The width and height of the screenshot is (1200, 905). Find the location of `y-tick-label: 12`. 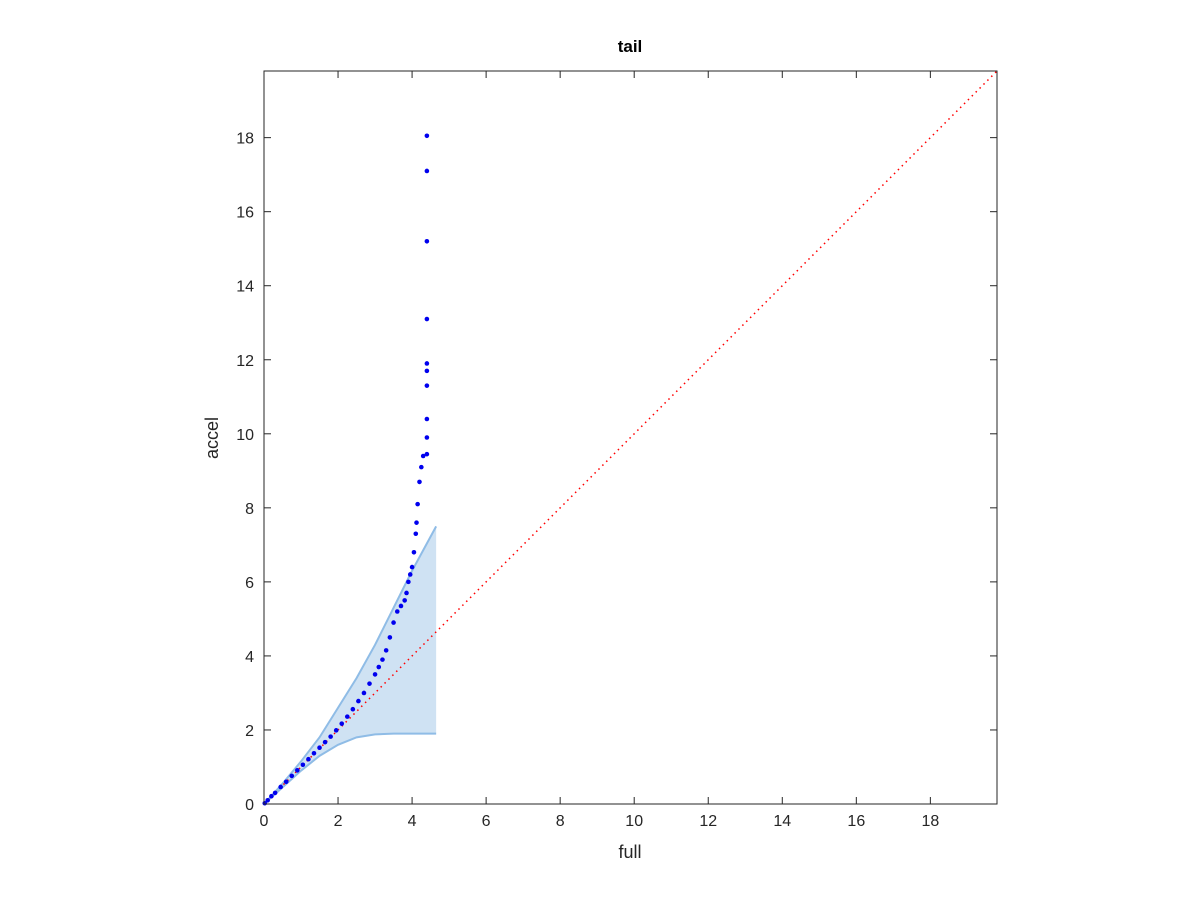

y-tick-label: 12 is located at coordinates (245, 361).